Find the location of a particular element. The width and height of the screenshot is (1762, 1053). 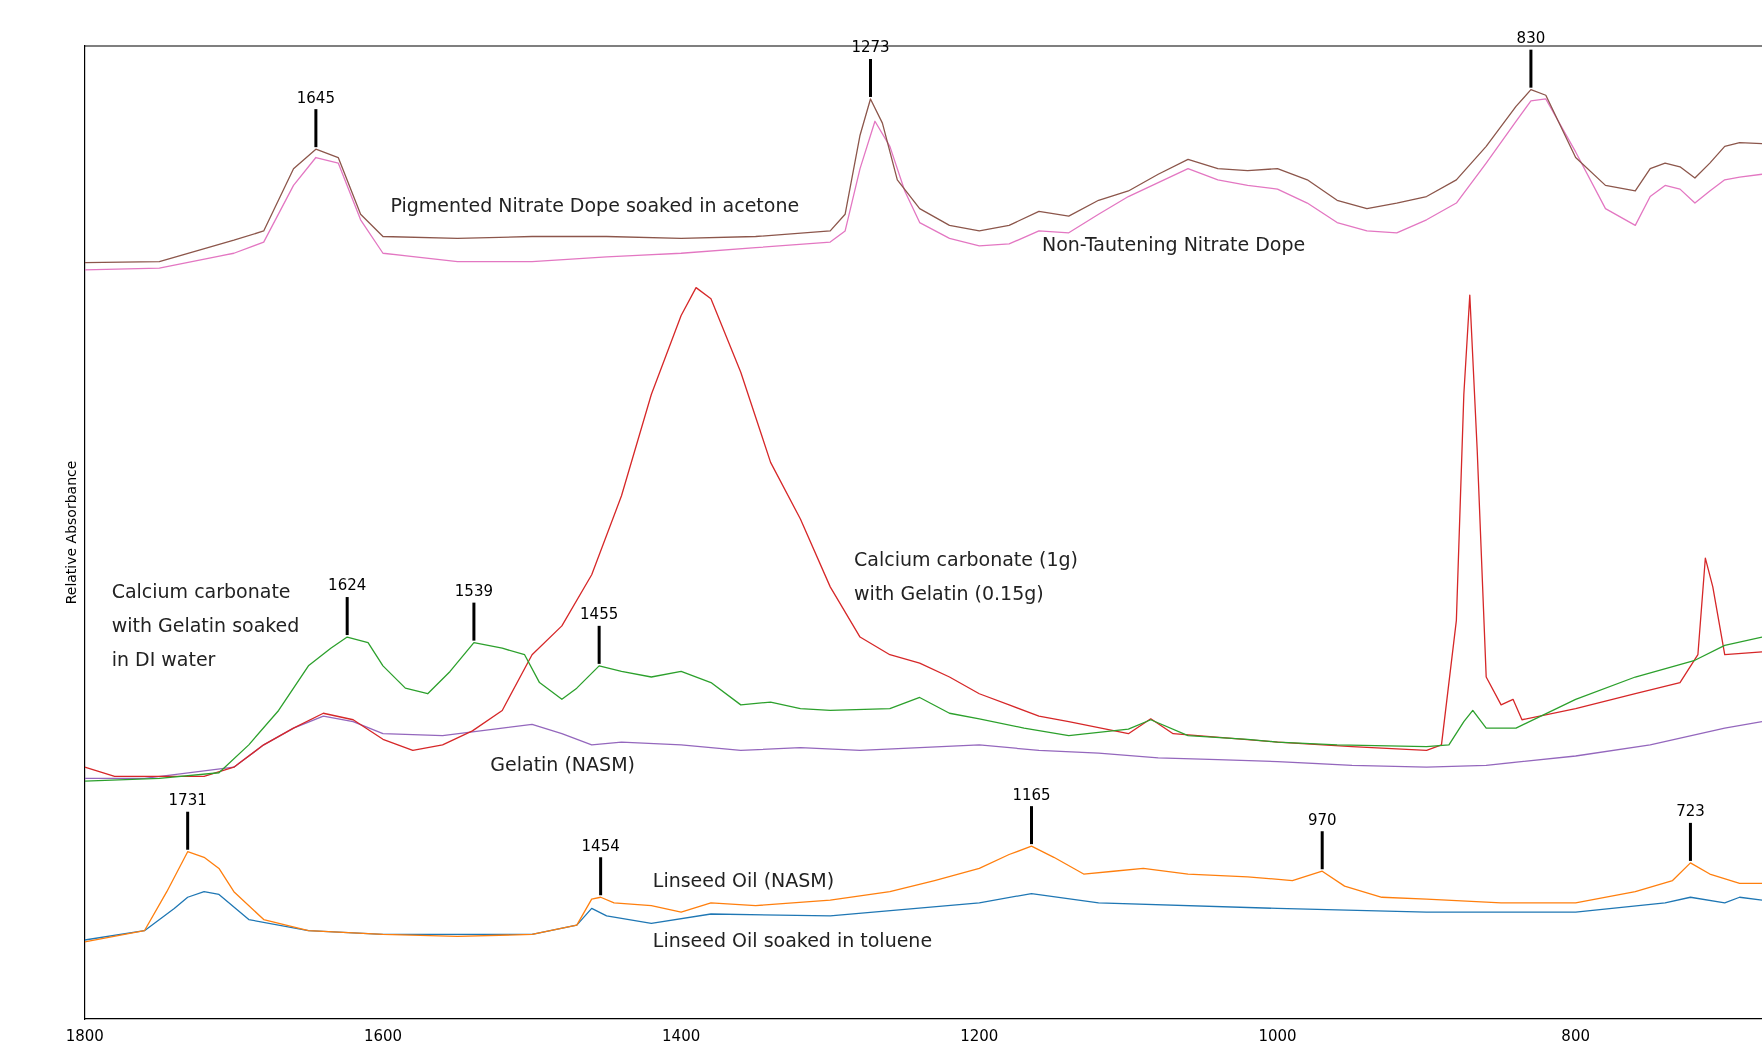

annotation: 1539 is located at coordinates (473, 591).